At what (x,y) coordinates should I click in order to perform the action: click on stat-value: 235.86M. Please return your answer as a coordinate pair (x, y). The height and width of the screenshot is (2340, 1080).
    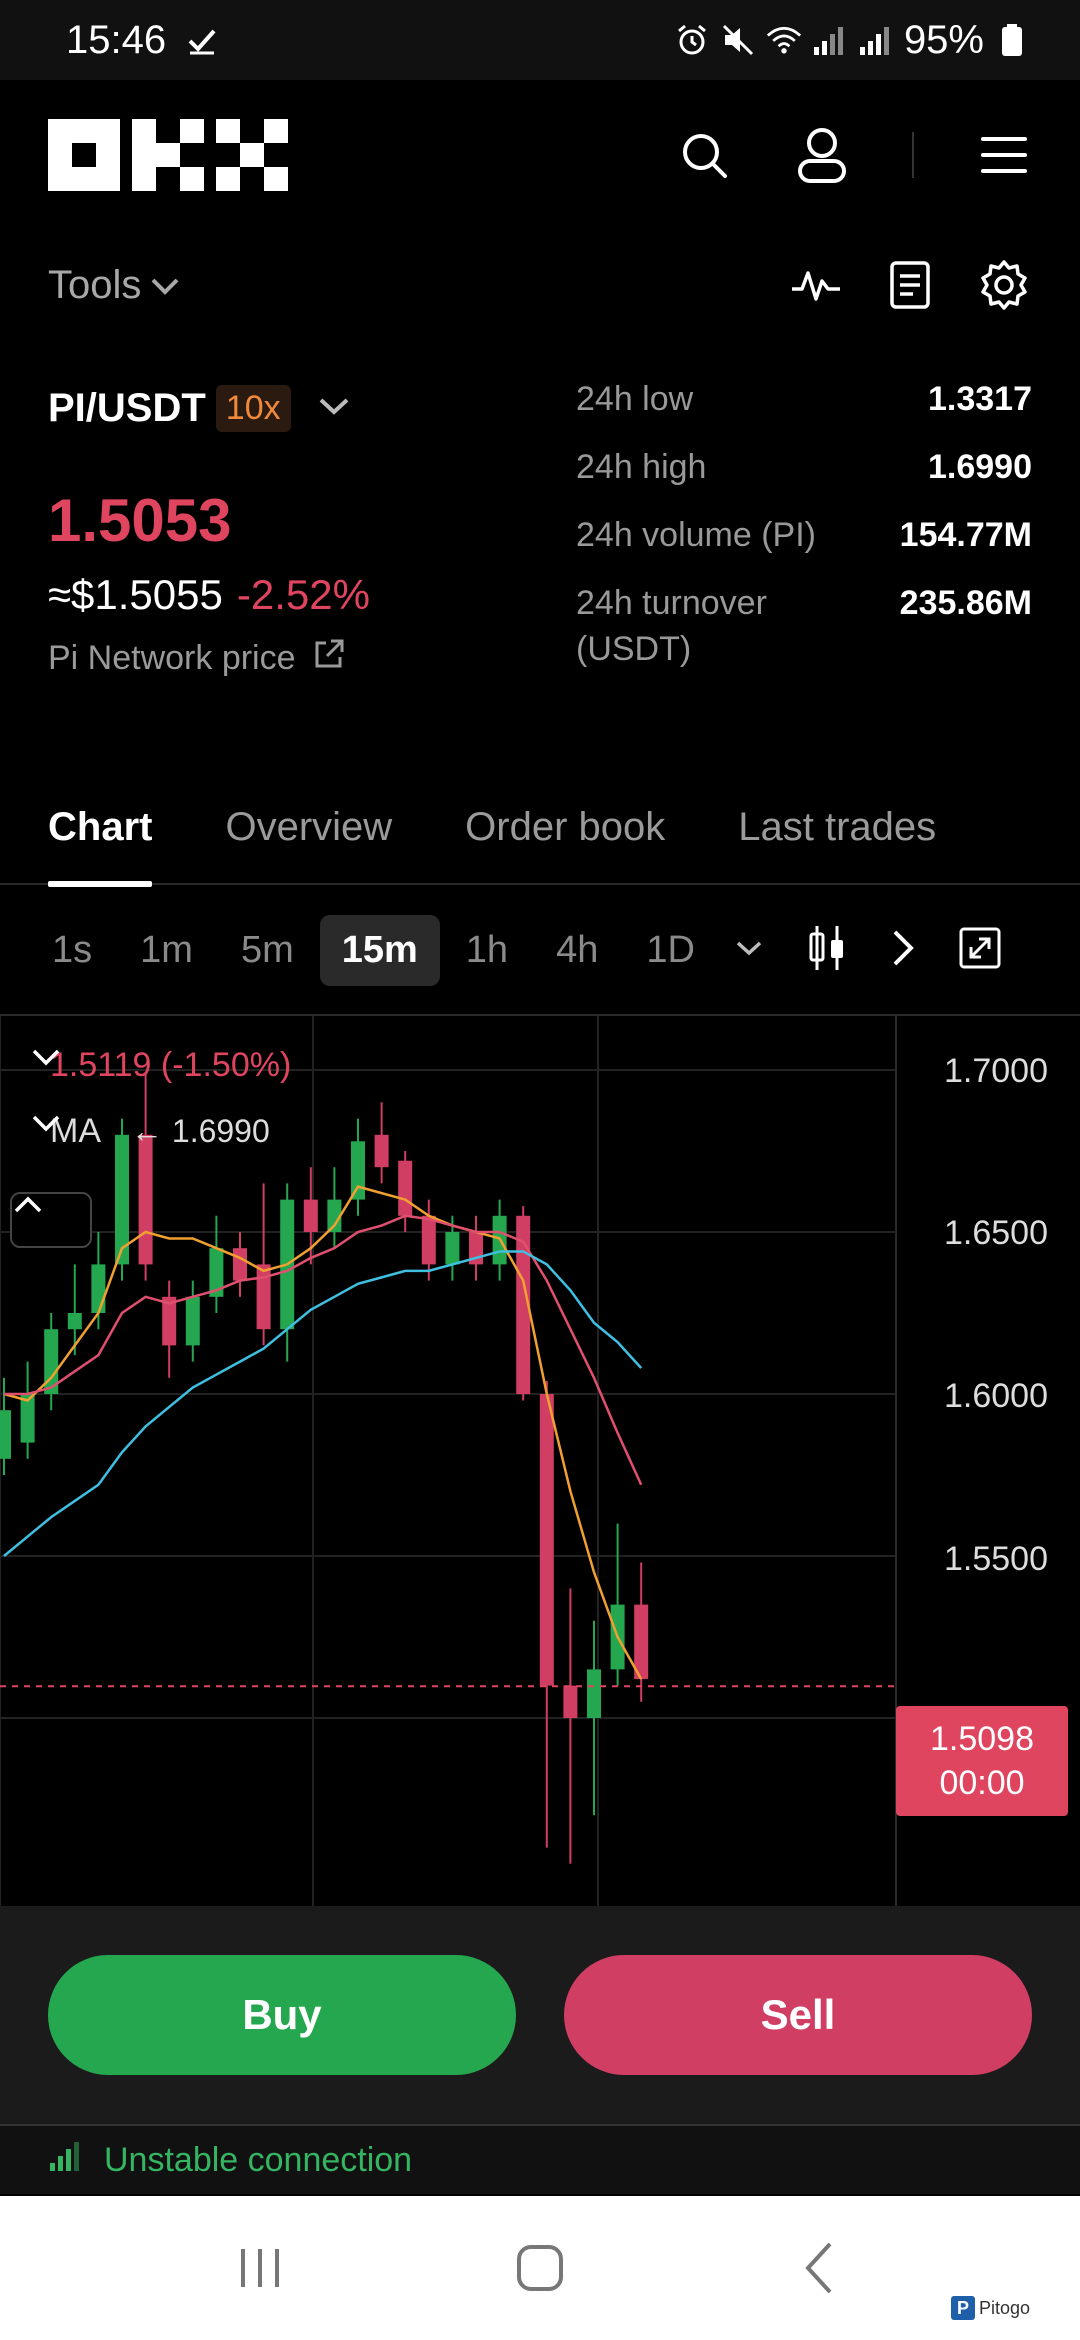
    Looking at the image, I should click on (965, 603).